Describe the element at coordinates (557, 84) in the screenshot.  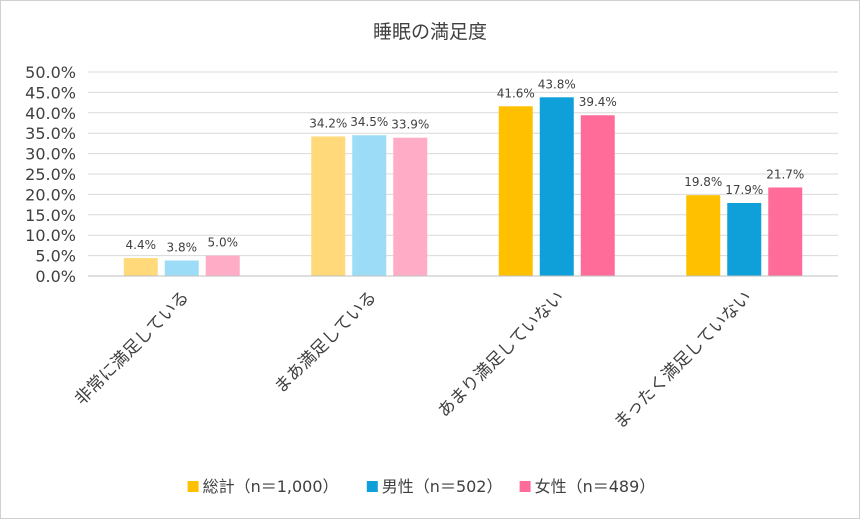
I see `data-label: 43.8%` at that location.